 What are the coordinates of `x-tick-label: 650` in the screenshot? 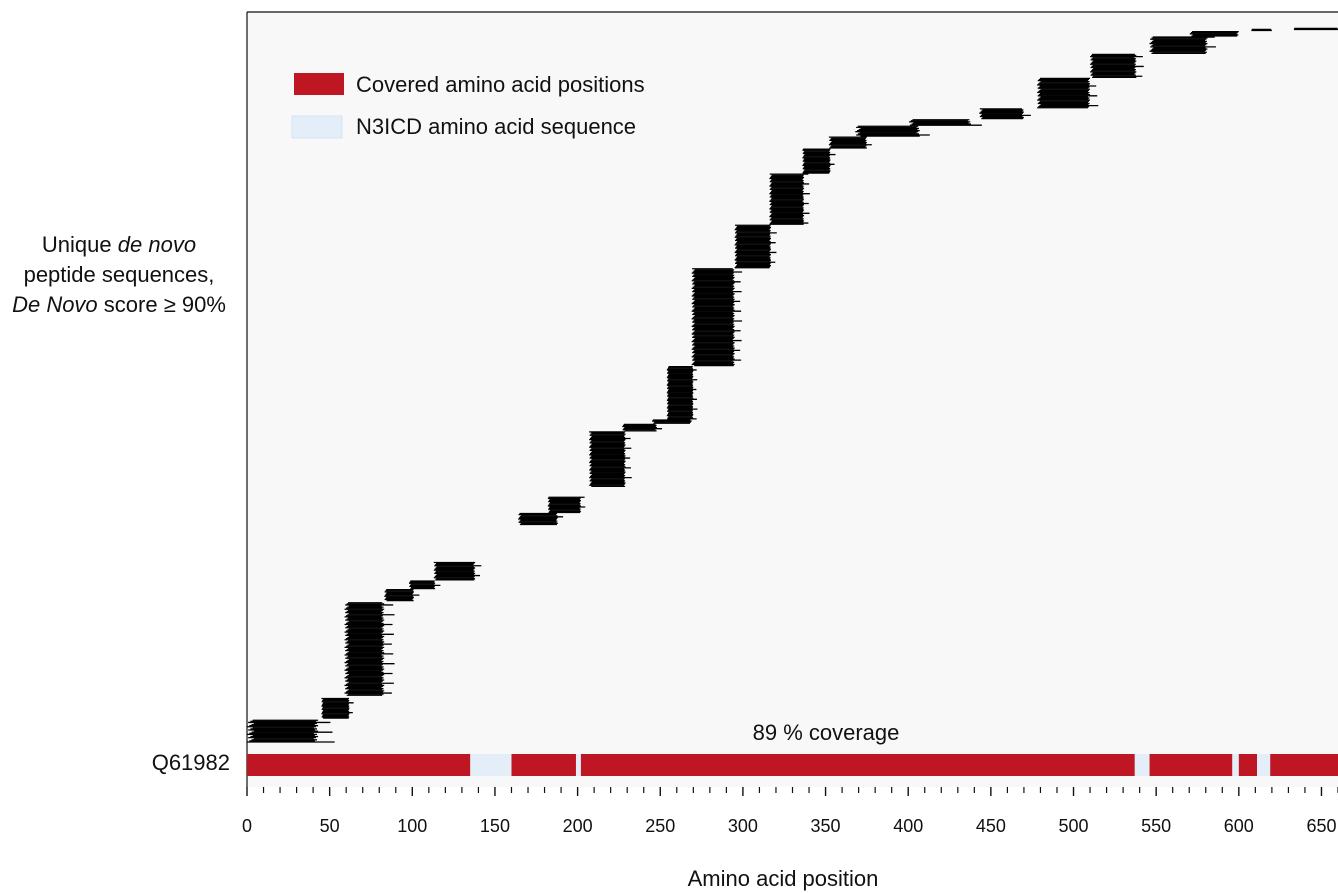 It's located at (1321, 826).